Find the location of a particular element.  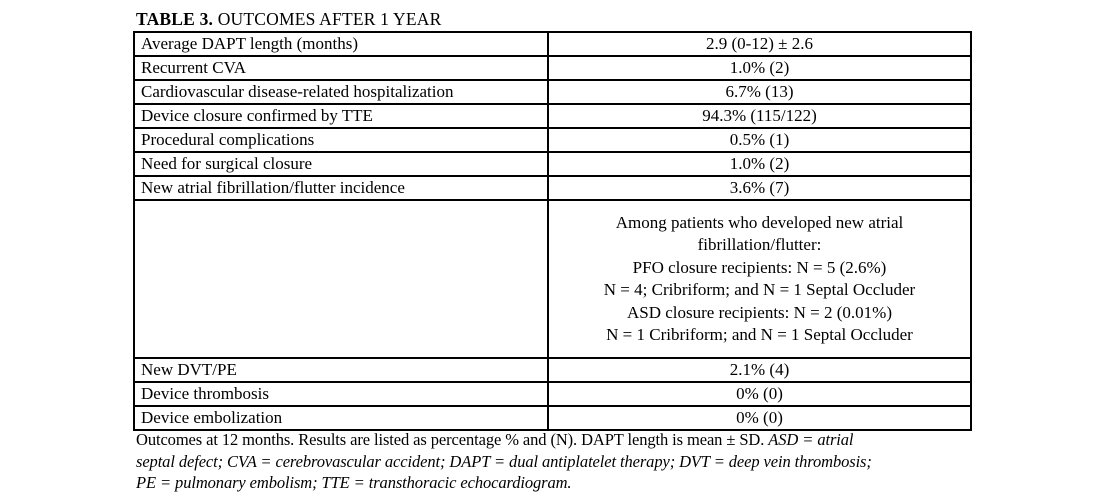

table-row: Need for surgical closure 1.0% (2) is located at coordinates (552, 164).